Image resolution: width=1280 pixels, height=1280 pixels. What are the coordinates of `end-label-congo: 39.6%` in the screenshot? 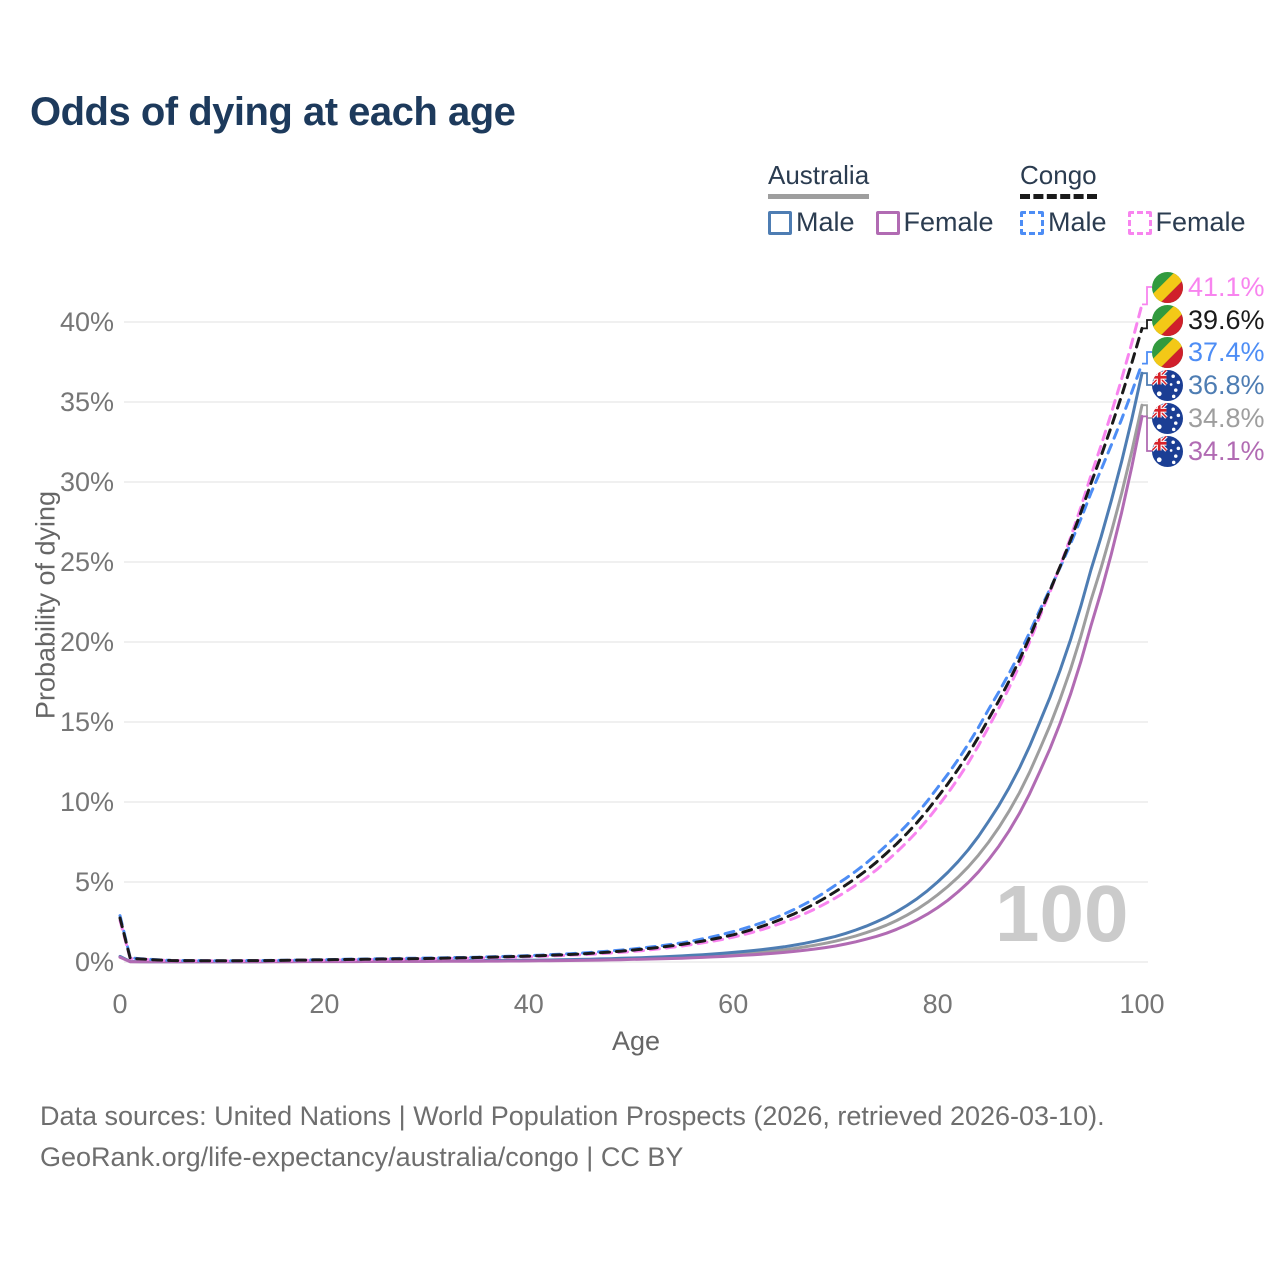 It's located at (1208, 320).